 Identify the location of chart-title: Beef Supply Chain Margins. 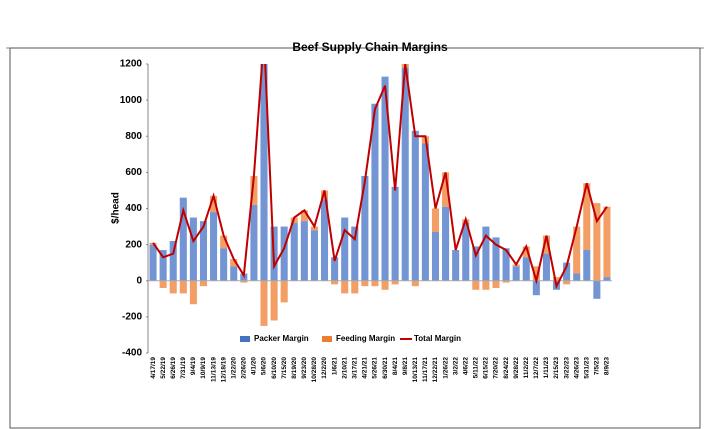
(370, 47).